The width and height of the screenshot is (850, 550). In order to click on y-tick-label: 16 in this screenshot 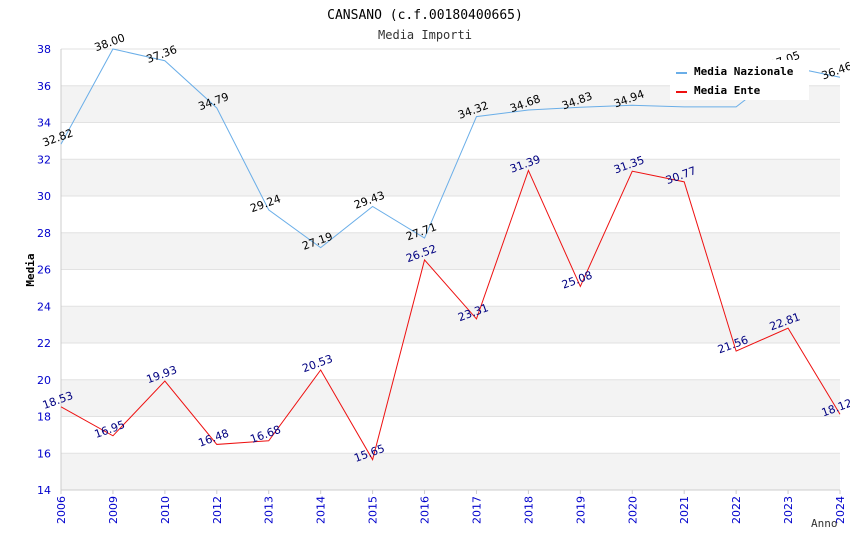, I will do `click(44, 453)`.